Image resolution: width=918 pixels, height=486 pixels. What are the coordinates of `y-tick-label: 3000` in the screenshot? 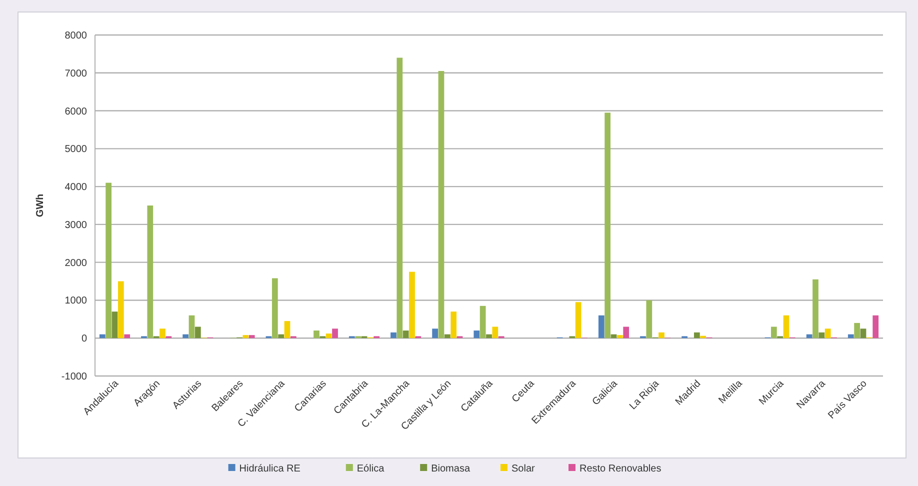 It's located at (76, 225).